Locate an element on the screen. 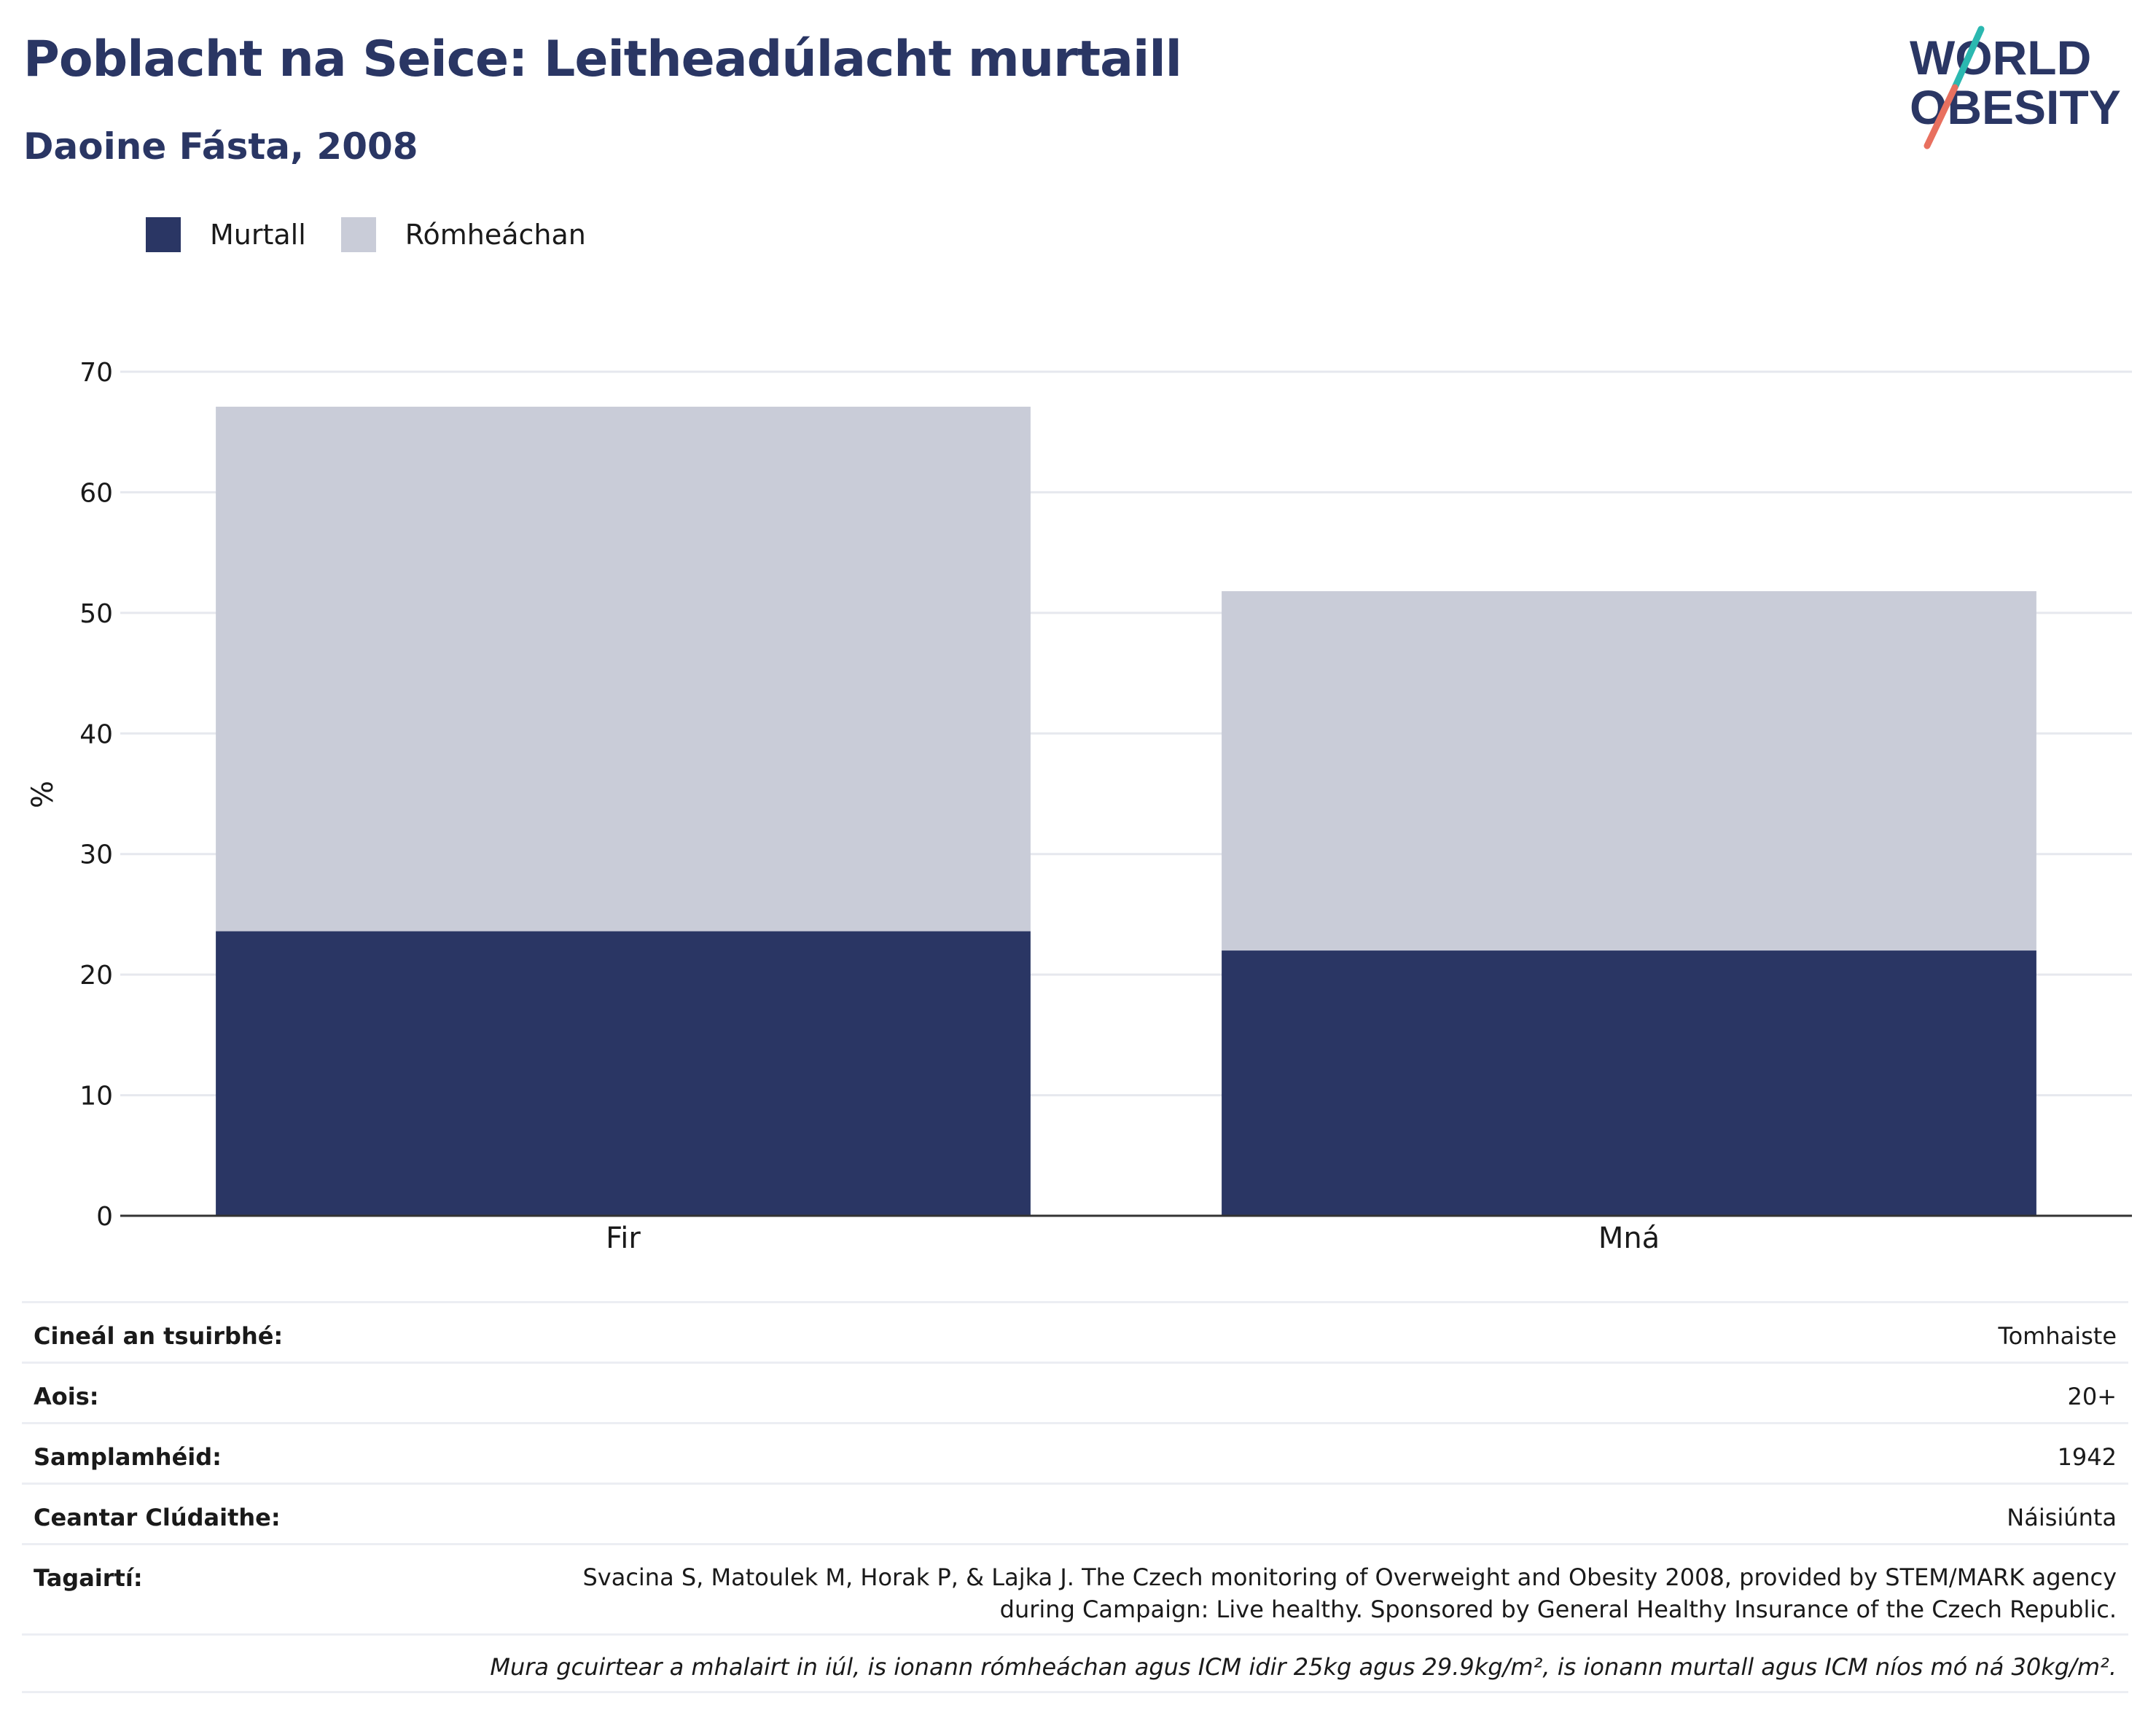 This screenshot has height=1734, width=2156. info-key: Cineál an tsuirbhé: is located at coordinates (159, 1336).